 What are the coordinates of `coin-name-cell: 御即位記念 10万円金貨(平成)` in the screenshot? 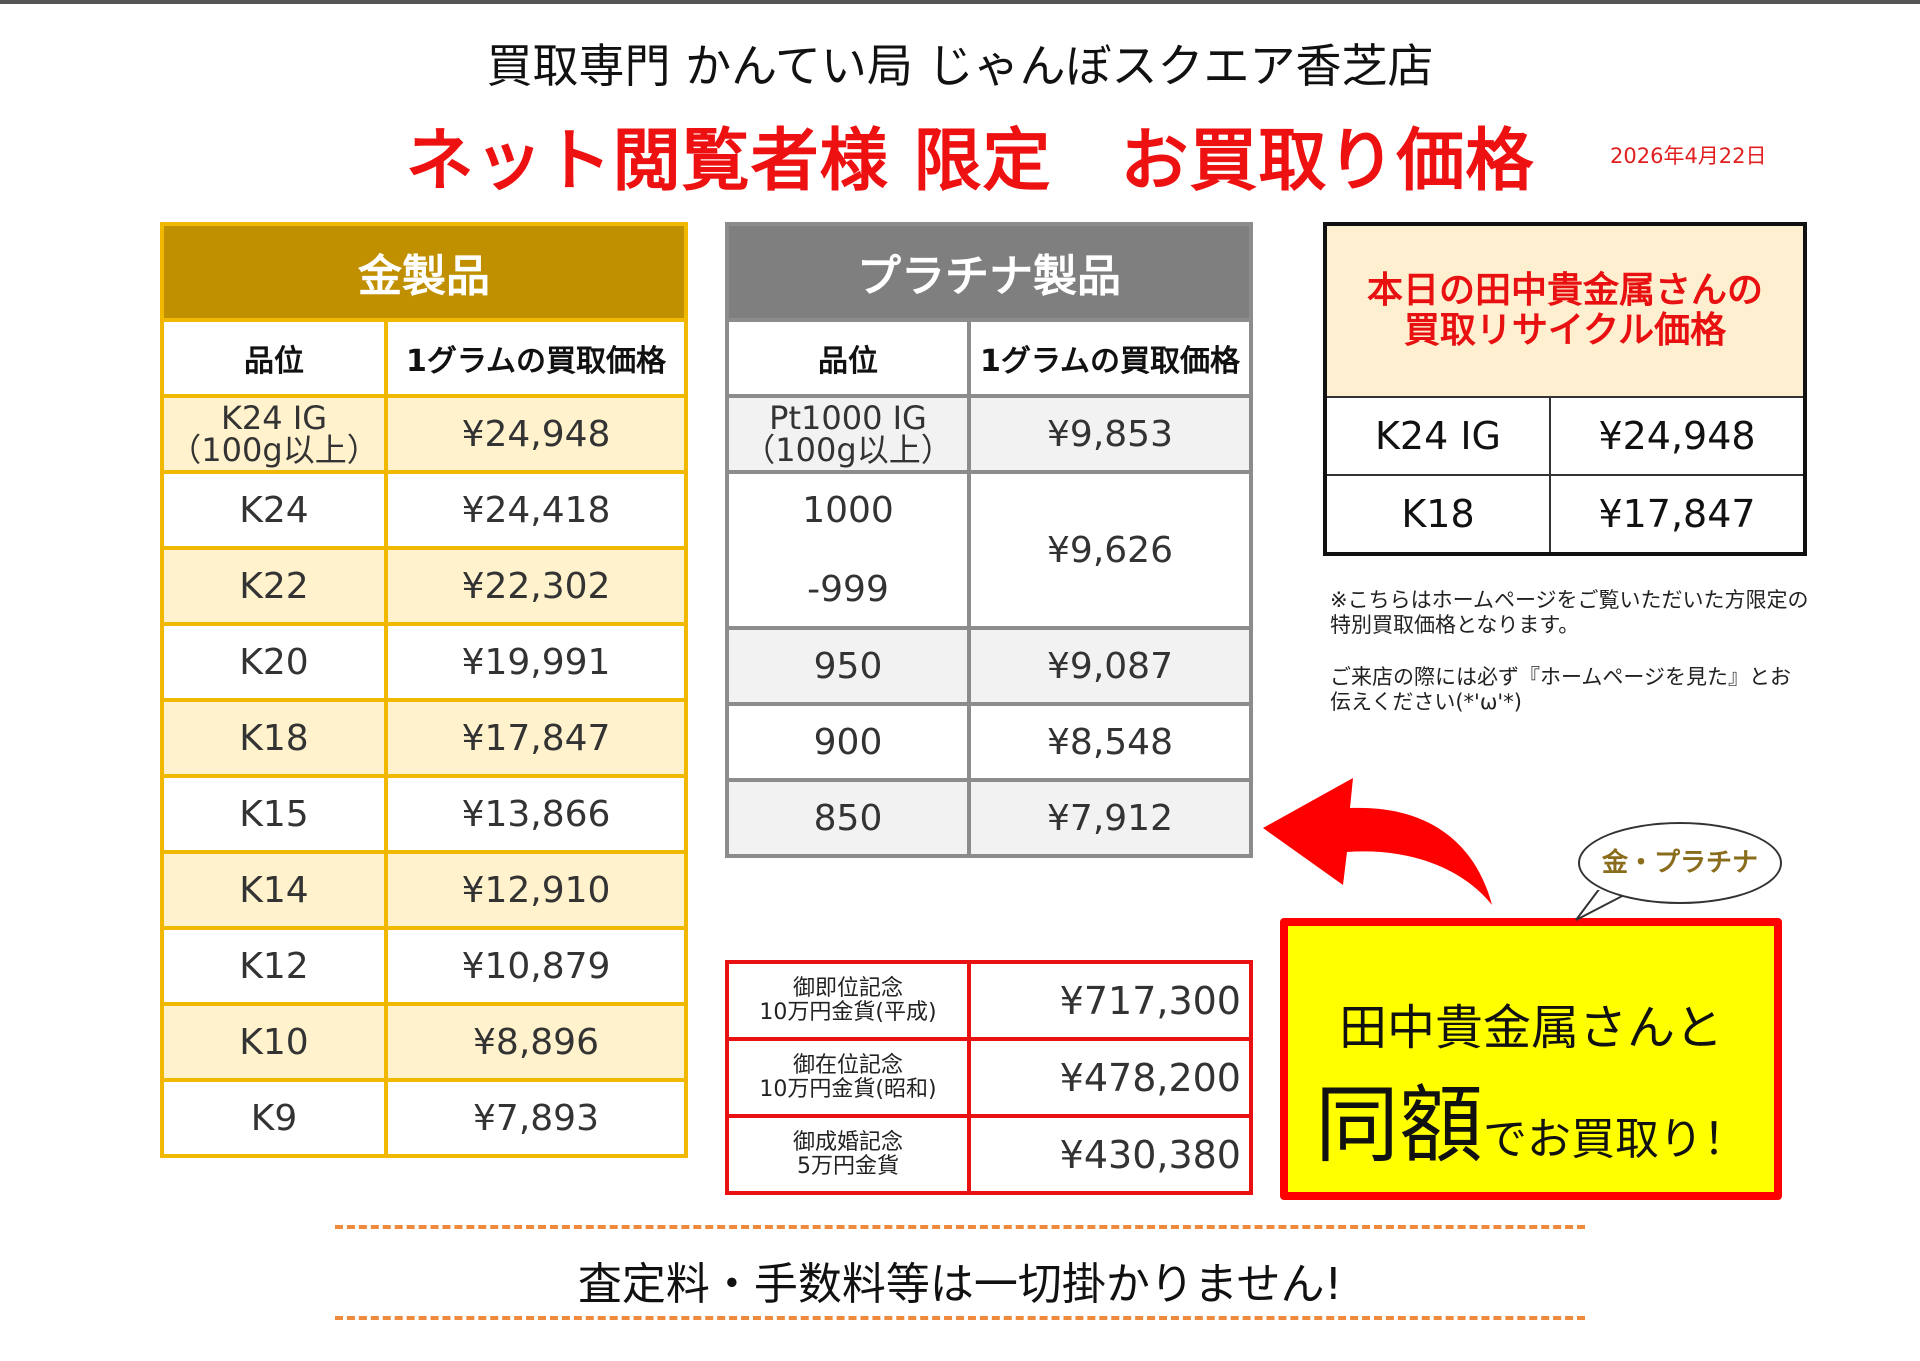 It's located at (848, 1000).